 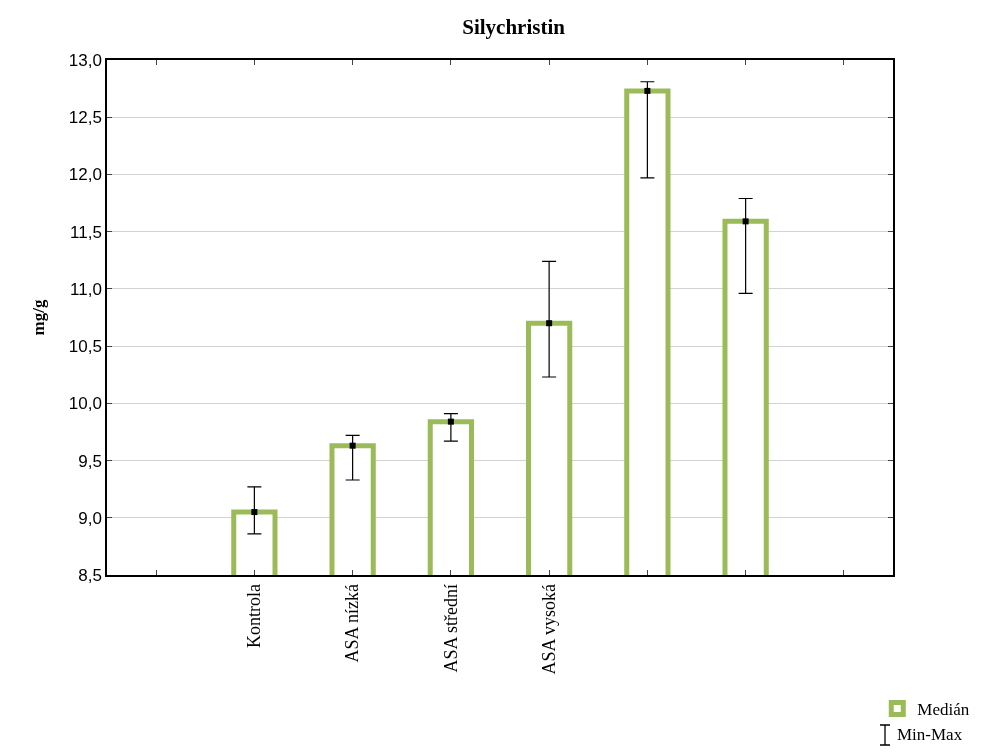 I want to click on chart-title: Silychristin, so click(x=514, y=26).